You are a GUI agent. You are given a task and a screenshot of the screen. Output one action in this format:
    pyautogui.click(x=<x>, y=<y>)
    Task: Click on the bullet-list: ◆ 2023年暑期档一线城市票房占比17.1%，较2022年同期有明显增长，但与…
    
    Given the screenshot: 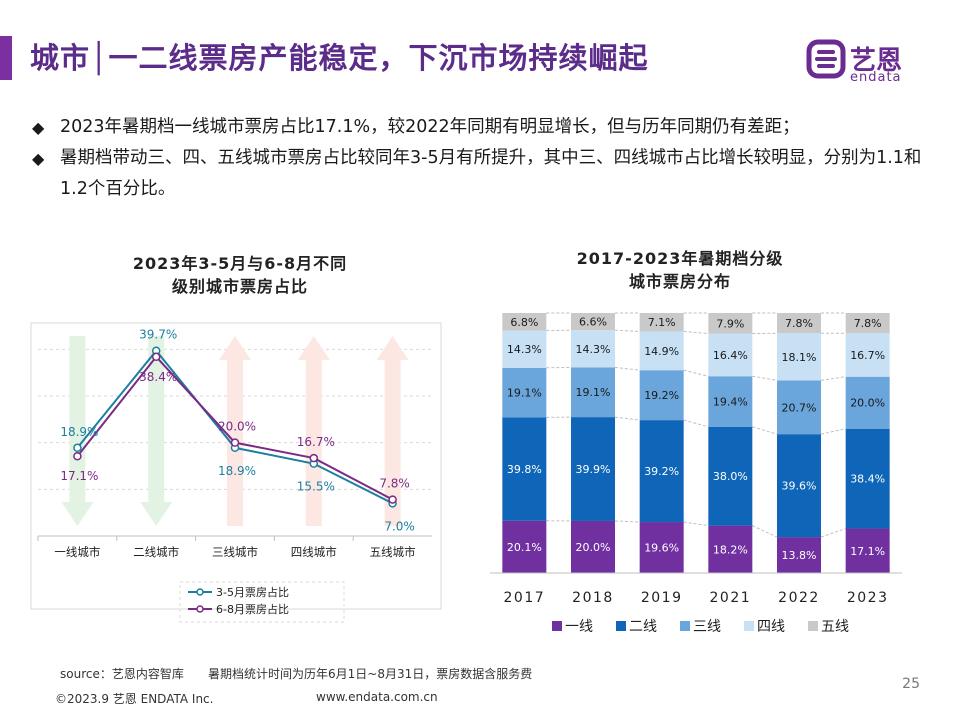 What is the action you would take?
    pyautogui.click(x=487, y=158)
    